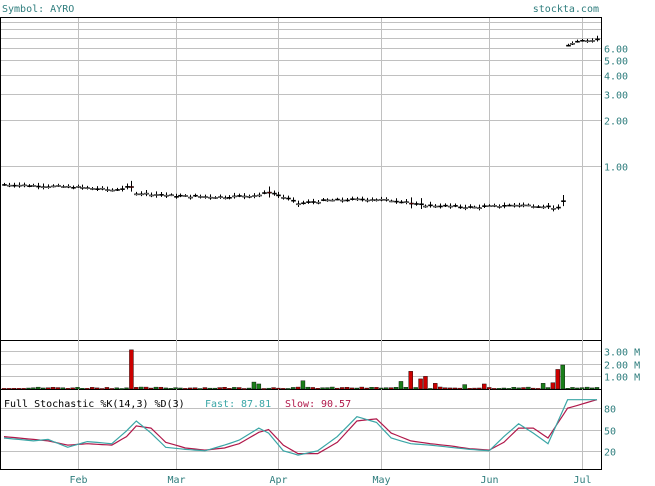 This screenshot has width=655, height=486. I want to click on price-tick-label: 6.00, so click(616, 50).